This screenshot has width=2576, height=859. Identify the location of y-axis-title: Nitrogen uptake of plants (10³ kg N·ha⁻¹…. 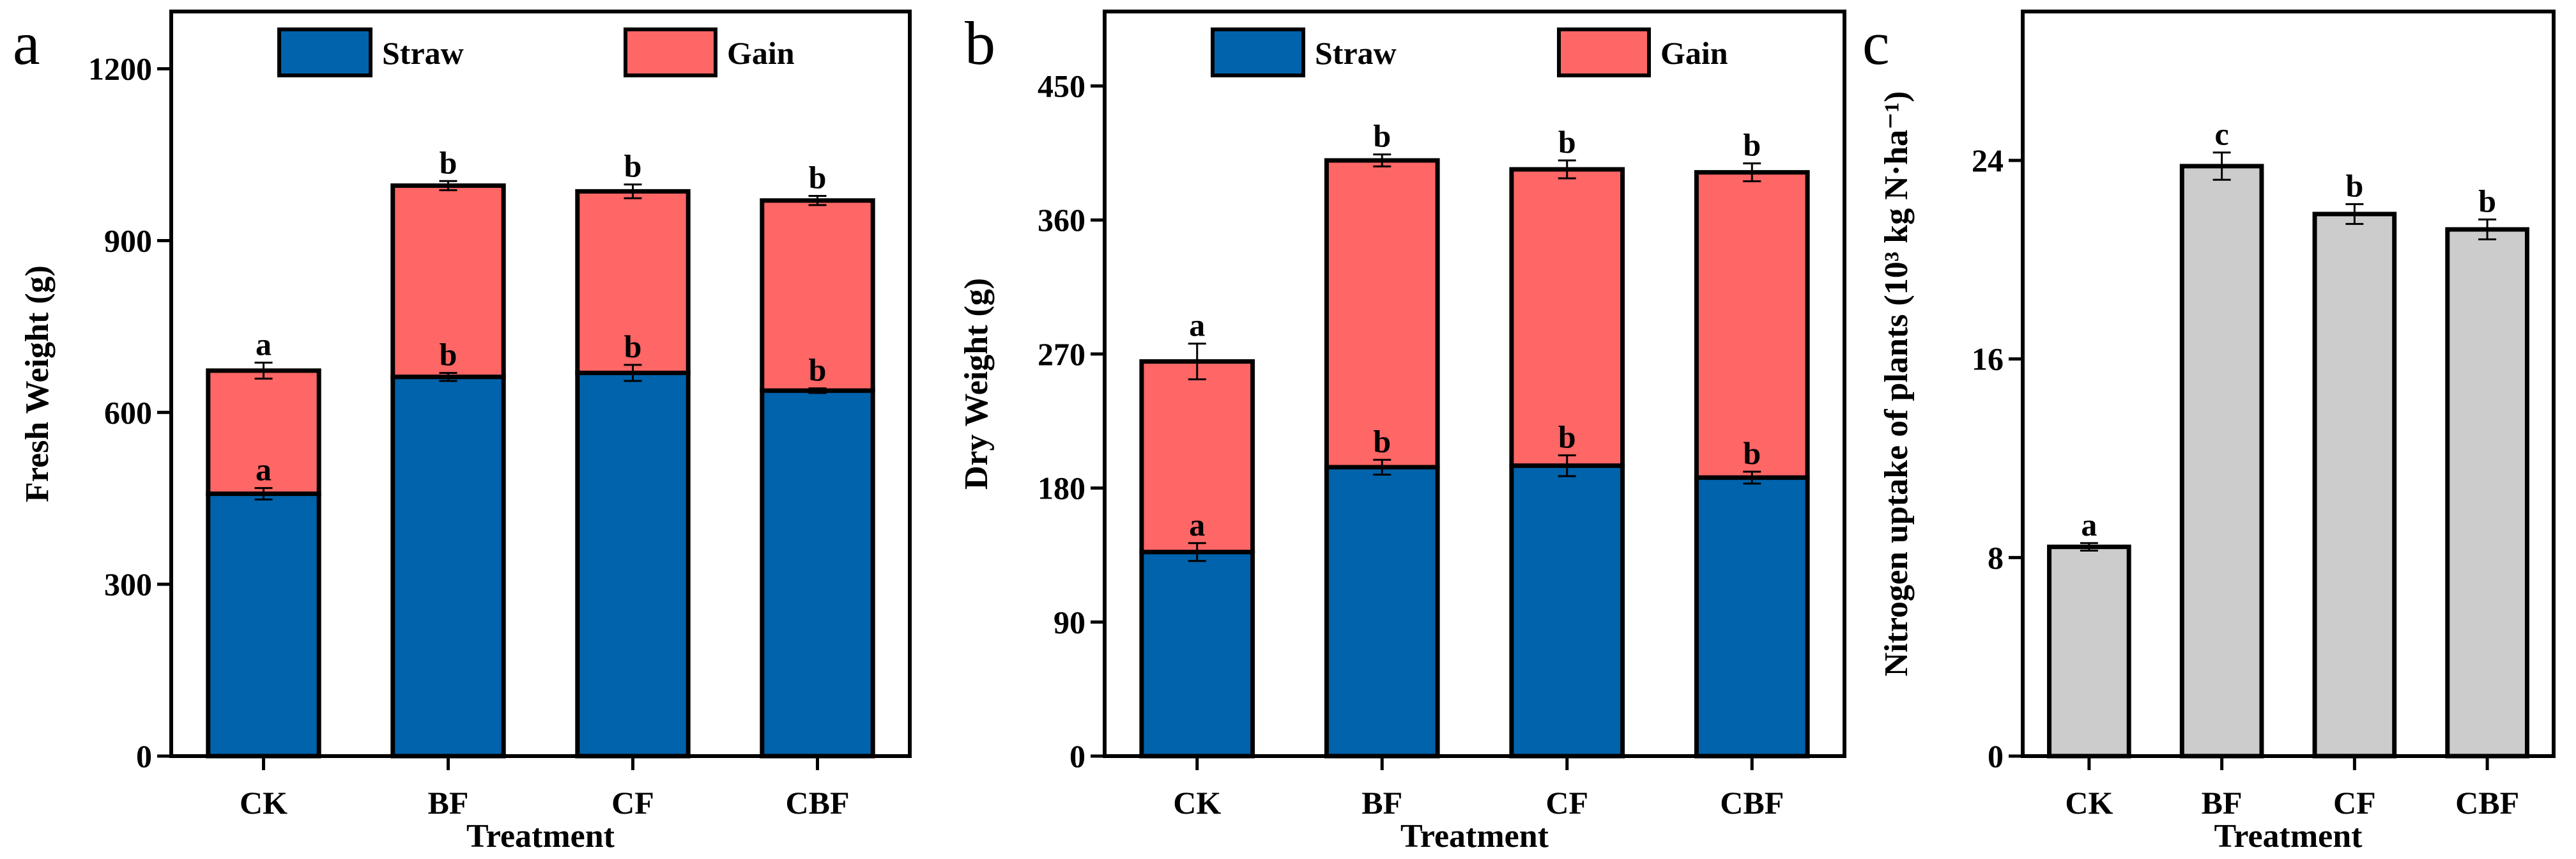
(1896, 384).